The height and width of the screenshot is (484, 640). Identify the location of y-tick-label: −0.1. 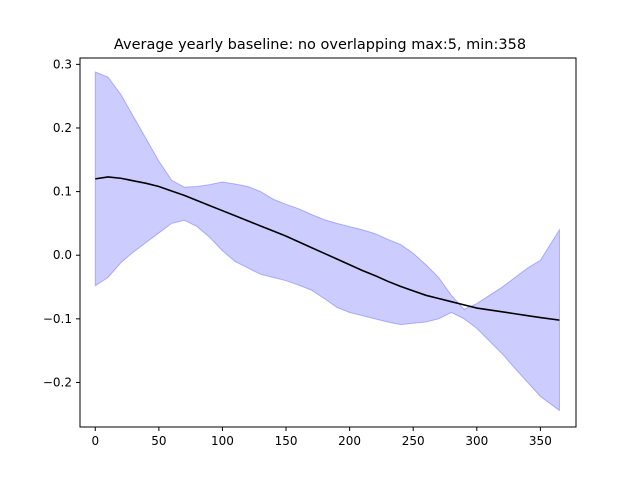
(57, 319).